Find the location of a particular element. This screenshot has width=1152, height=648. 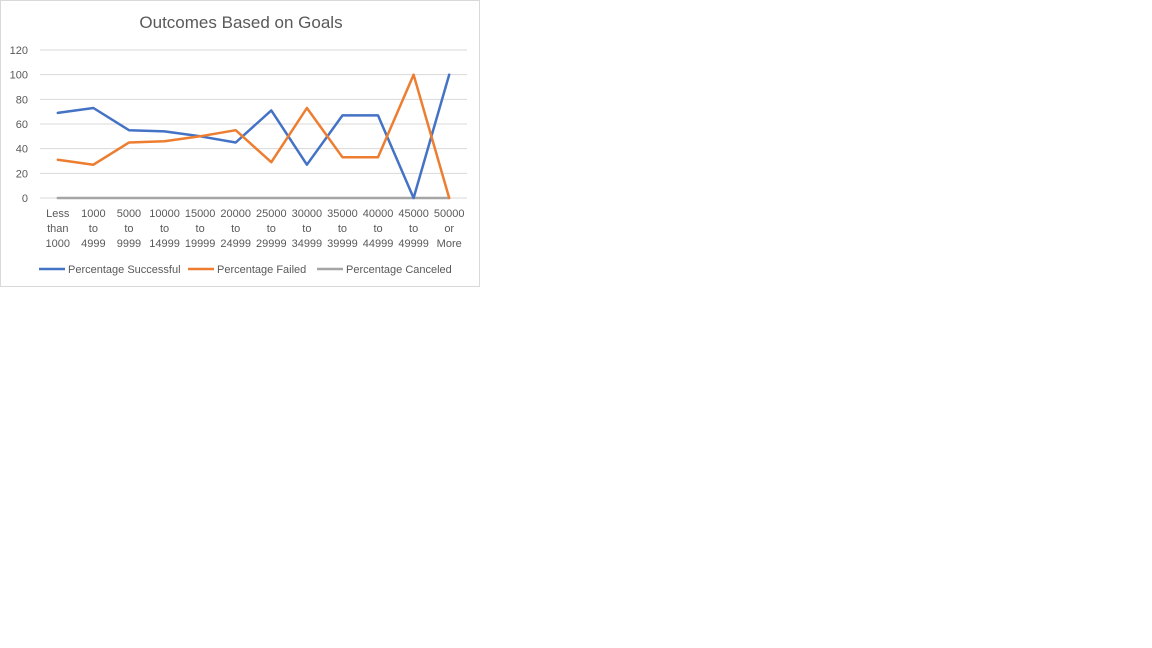

x-tick-label-line: 9999 is located at coordinates (129, 244).